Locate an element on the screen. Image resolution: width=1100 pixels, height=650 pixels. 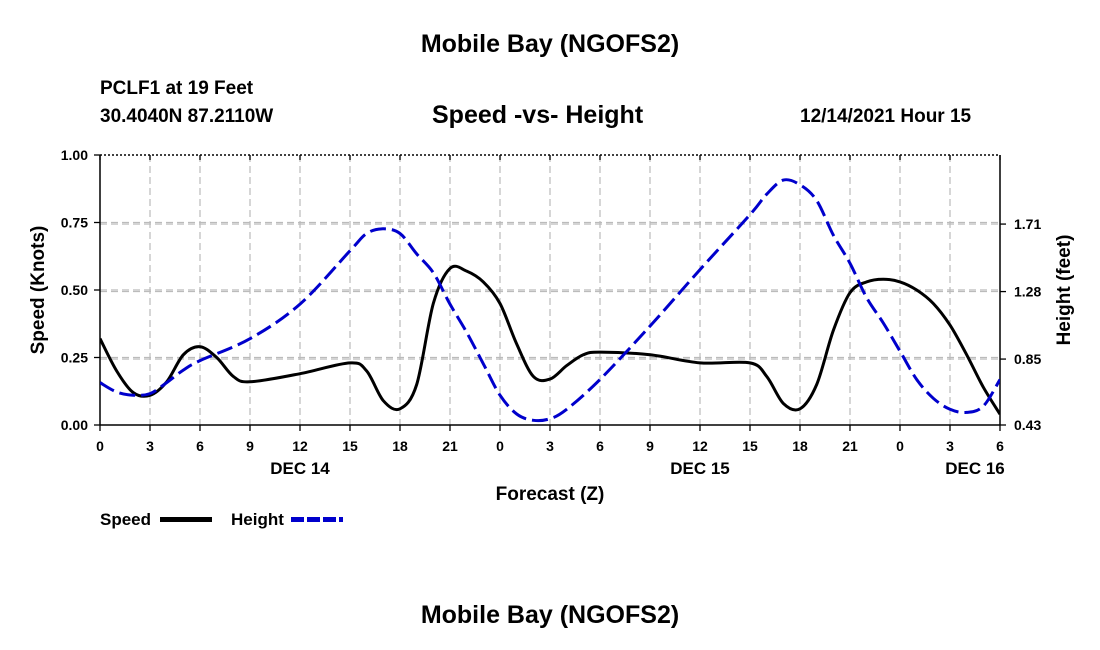
date-label: DEC 16 is located at coordinates (975, 468).